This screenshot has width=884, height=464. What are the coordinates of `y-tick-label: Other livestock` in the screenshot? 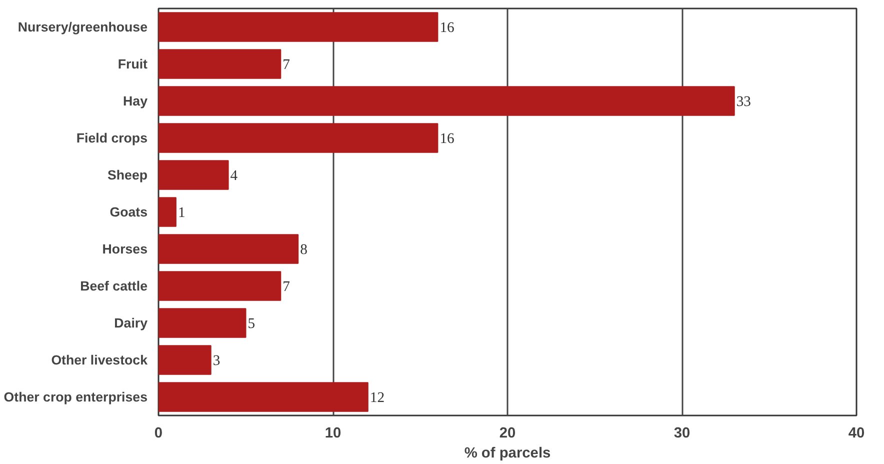 It's located at (99, 360).